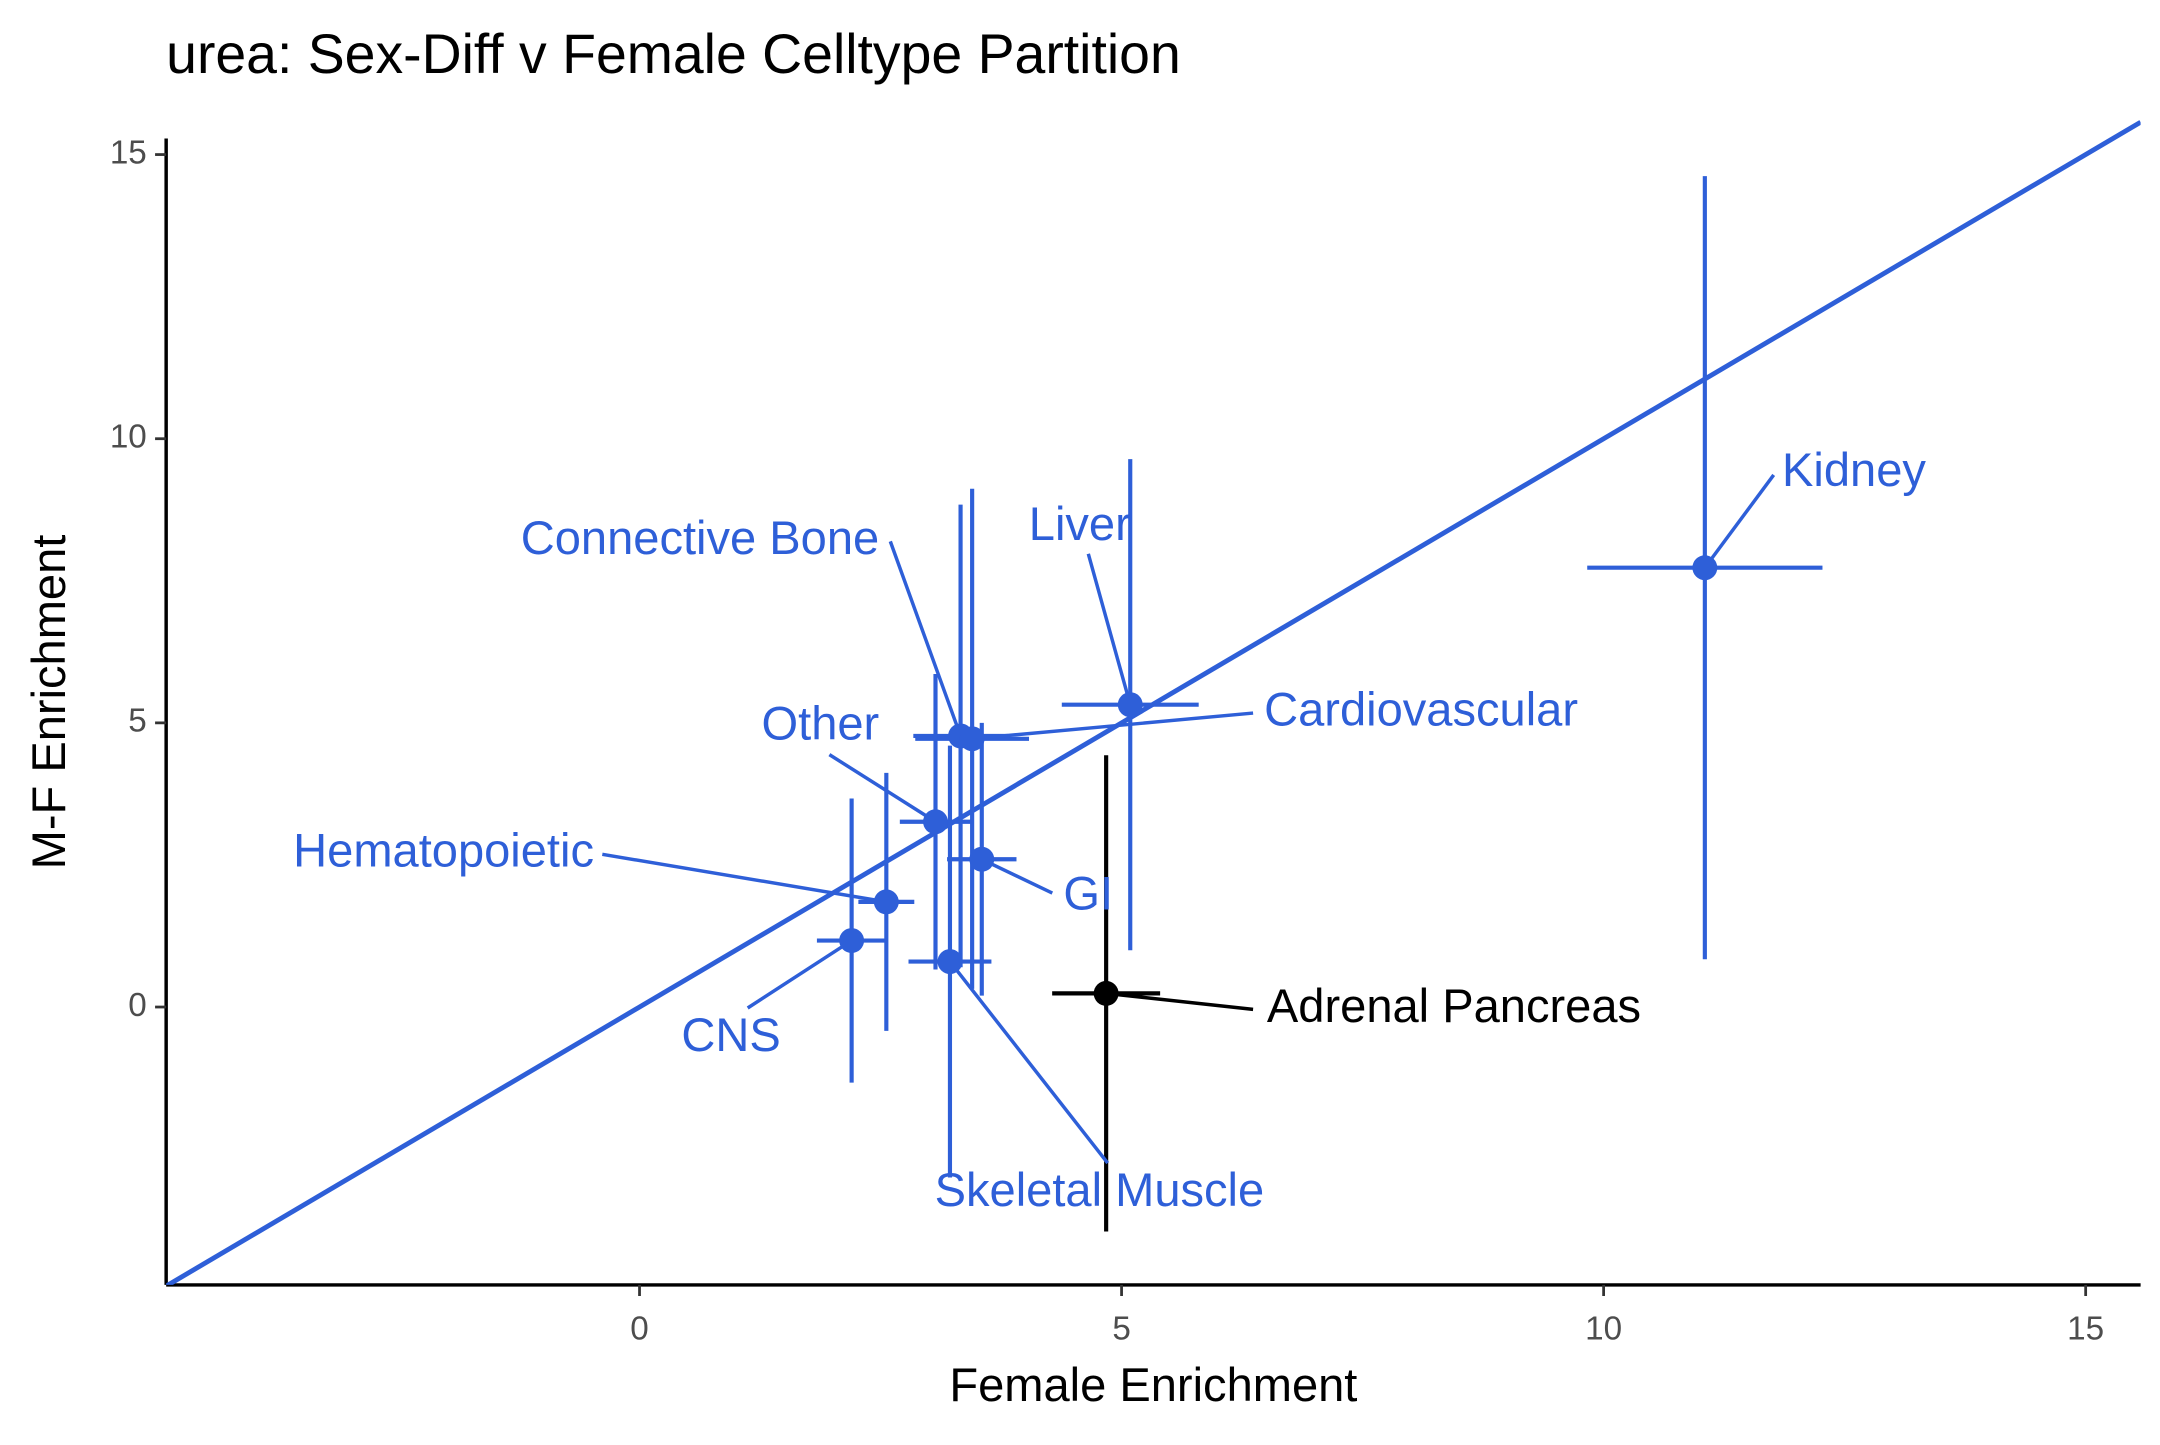 Image resolution: width=2160 pixels, height=1445 pixels. I want to click on y-tick-label: 0, so click(137, 1005).